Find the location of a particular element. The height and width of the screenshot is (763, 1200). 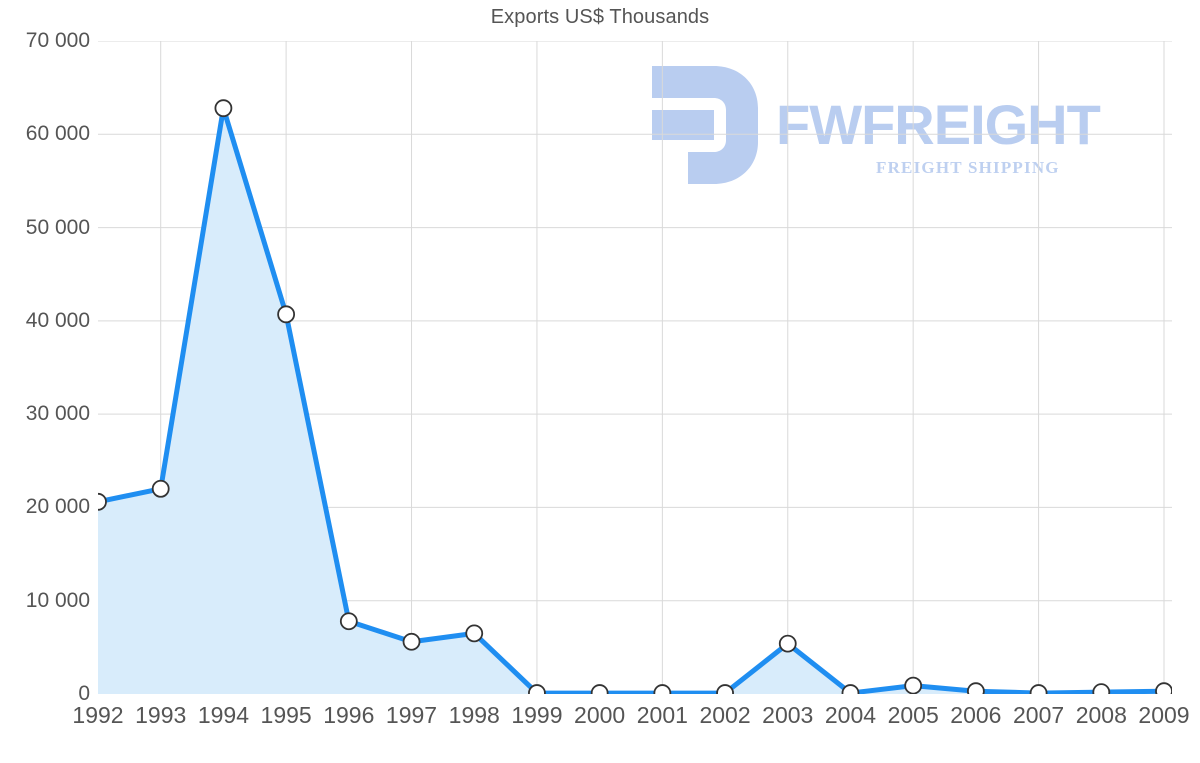

y-axis-tick-label: 30 000 is located at coordinates (57, 414).